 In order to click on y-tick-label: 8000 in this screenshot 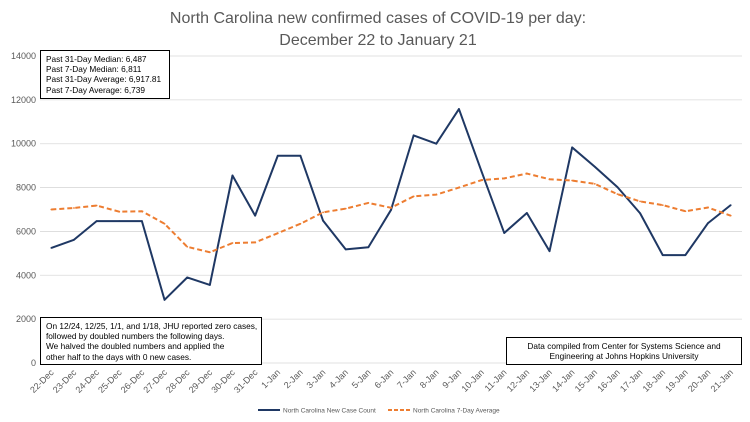, I will do `click(26, 188)`.